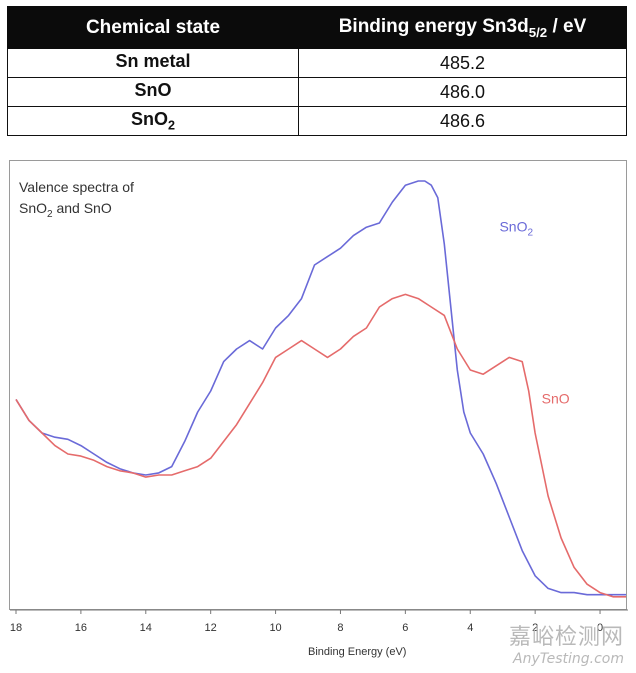 The image size is (636, 673). I want to click on watermark: 嘉峪检测网 AnyTesting.com, so click(566, 643).